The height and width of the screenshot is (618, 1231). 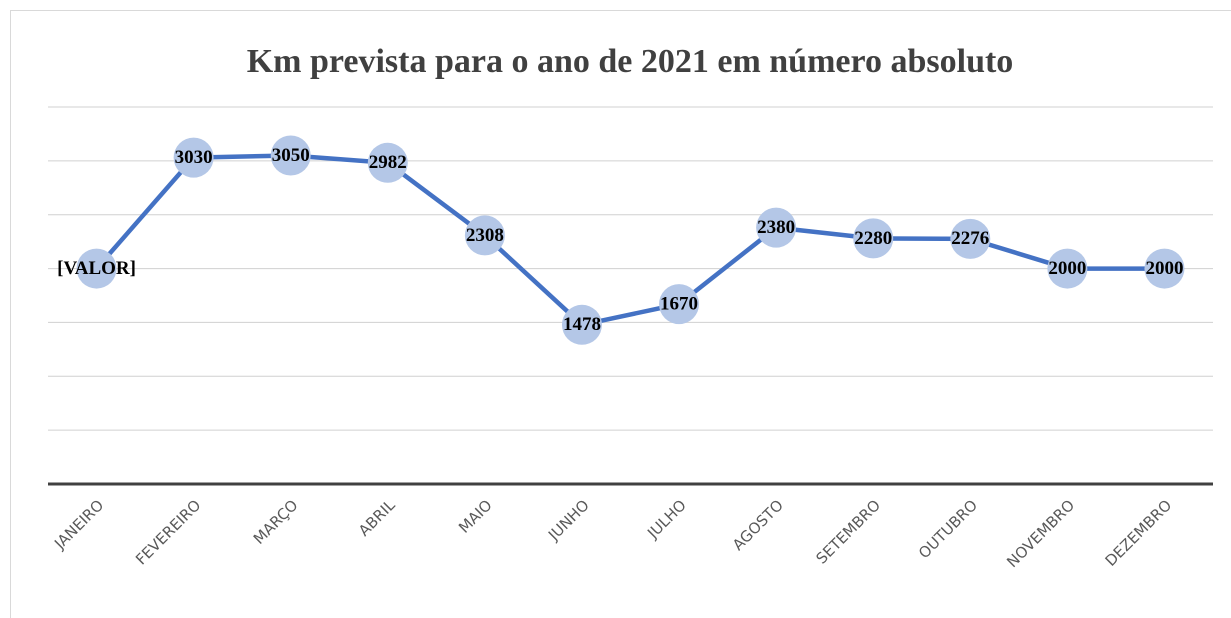 I want to click on data-label: 2280, so click(x=873, y=238).